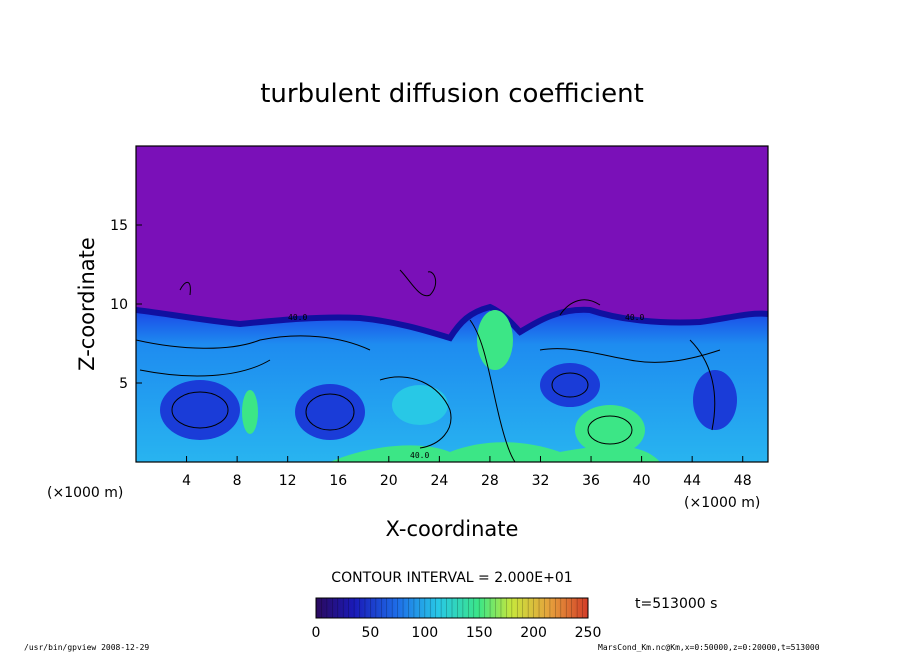 Image resolution: width=904 pixels, height=654 pixels. What do you see at coordinates (634, 317) in the screenshot?
I see `contour-label-2: 40.0` at bounding box center [634, 317].